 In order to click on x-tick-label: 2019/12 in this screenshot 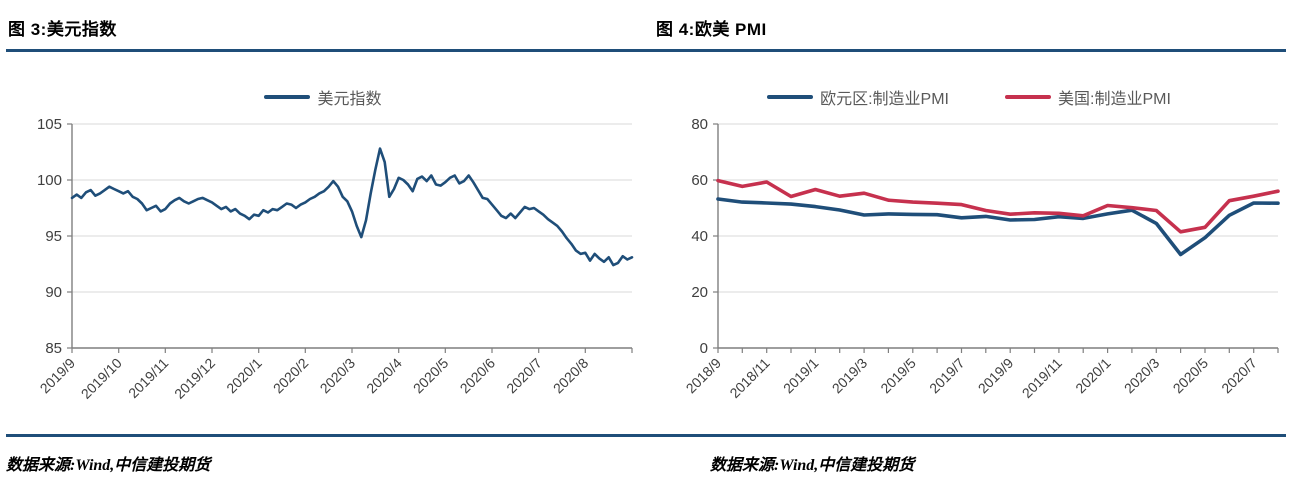, I will do `click(194, 378)`.